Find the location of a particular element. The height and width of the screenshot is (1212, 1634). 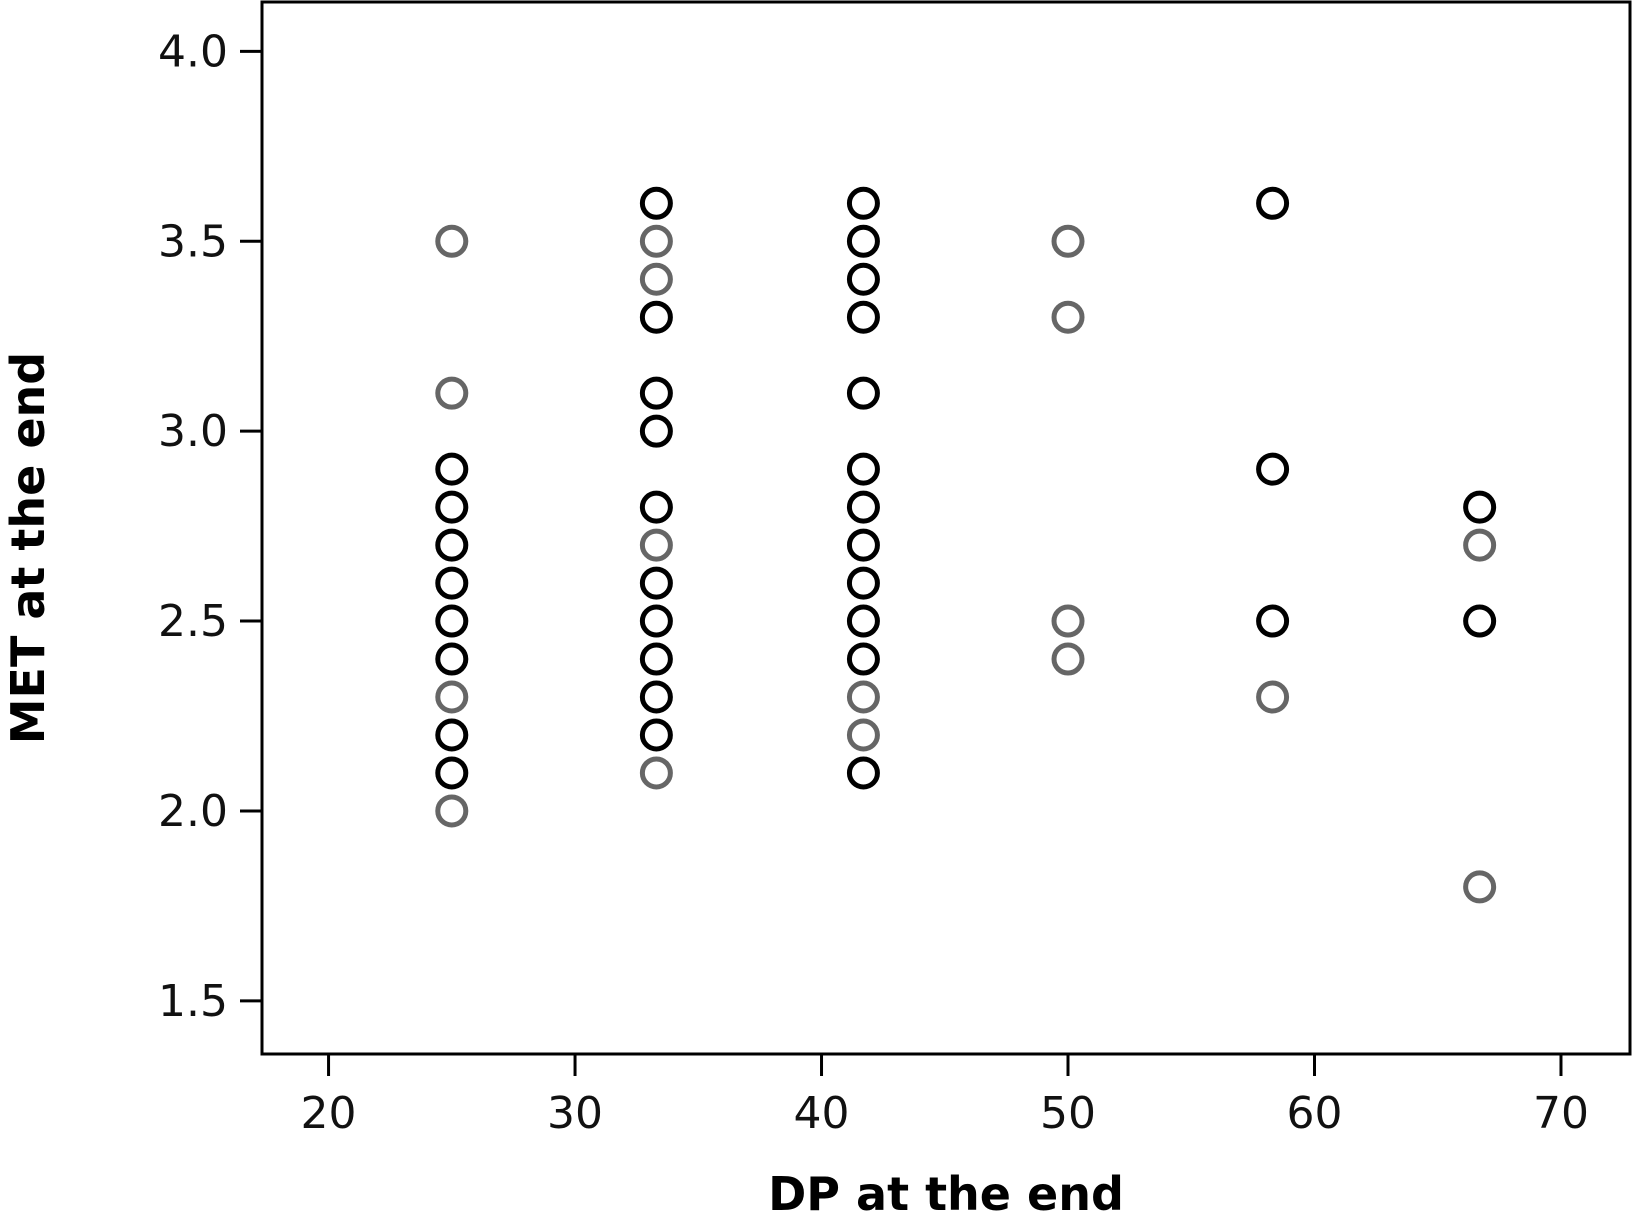

y-tick-label: 2.0 is located at coordinates (193, 811).